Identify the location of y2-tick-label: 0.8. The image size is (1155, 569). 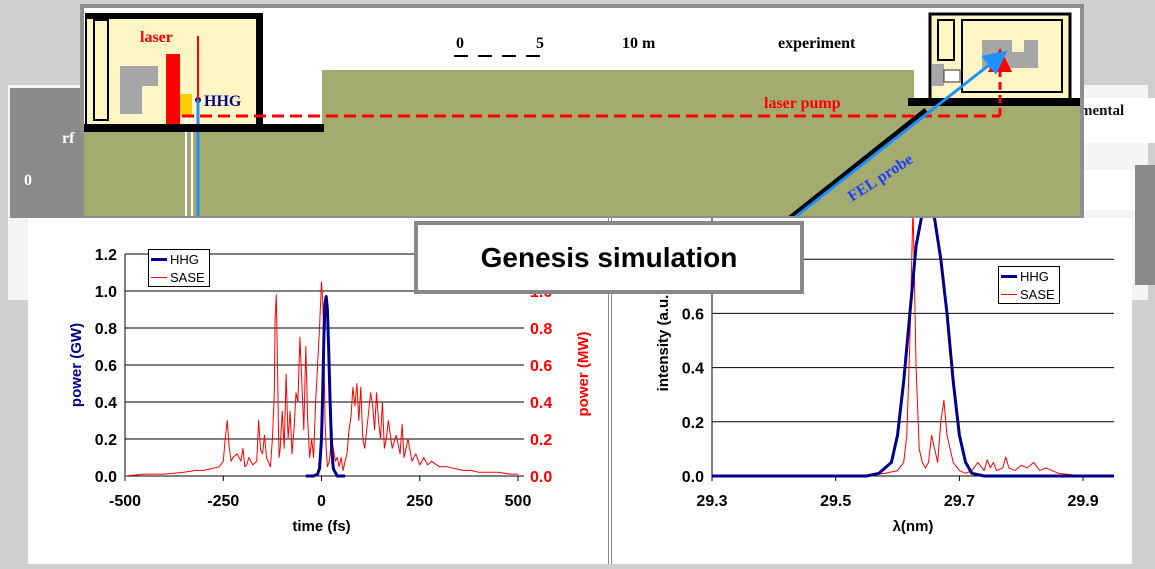
(541, 329).